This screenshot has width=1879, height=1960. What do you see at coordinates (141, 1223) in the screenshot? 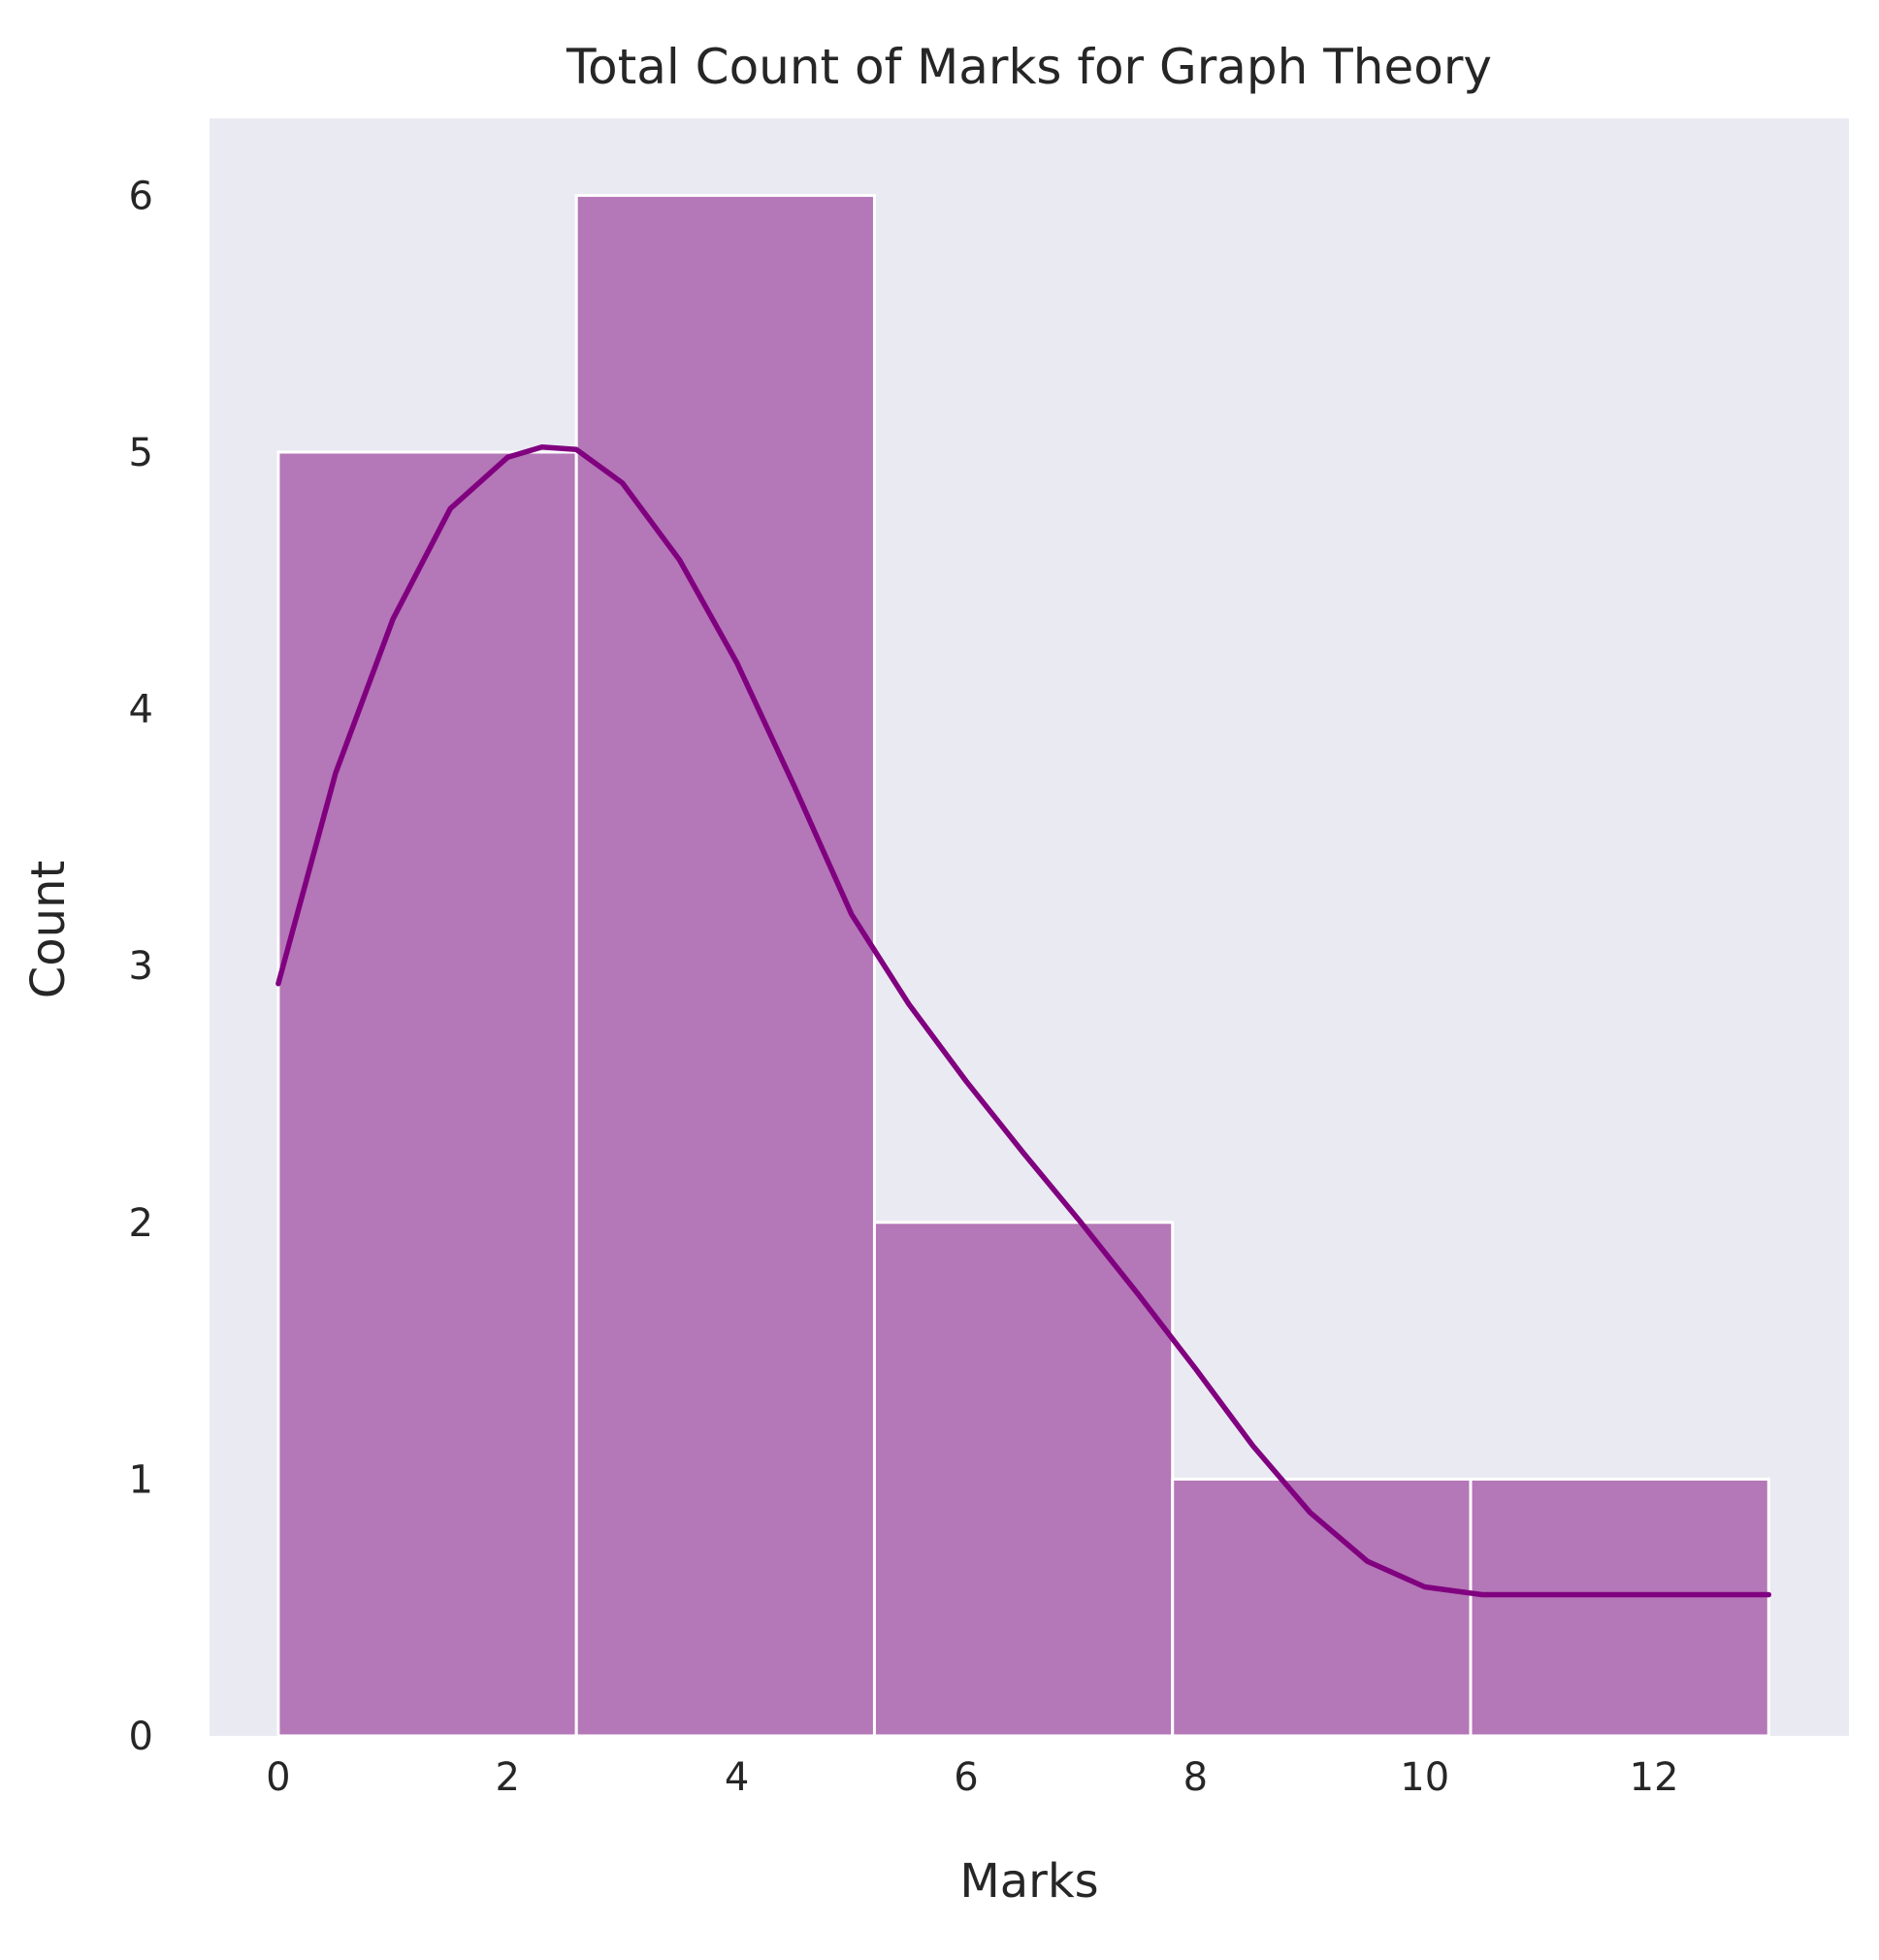
I see `y-tick-label: 2` at bounding box center [141, 1223].